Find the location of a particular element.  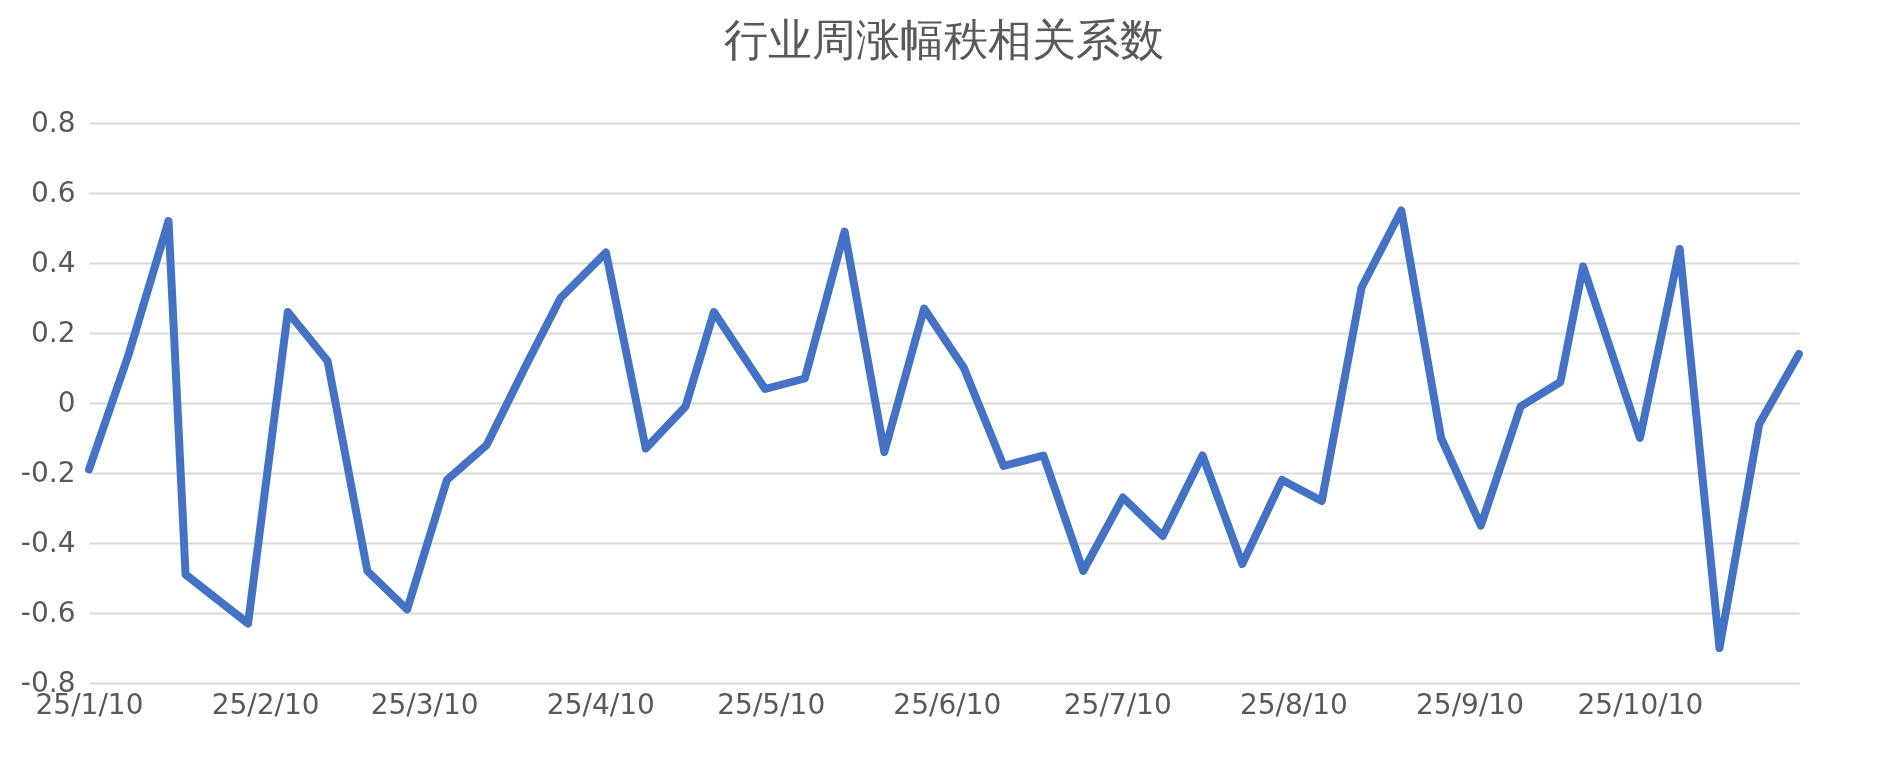

y-tick-label: -0.2 is located at coordinates (48, 472).